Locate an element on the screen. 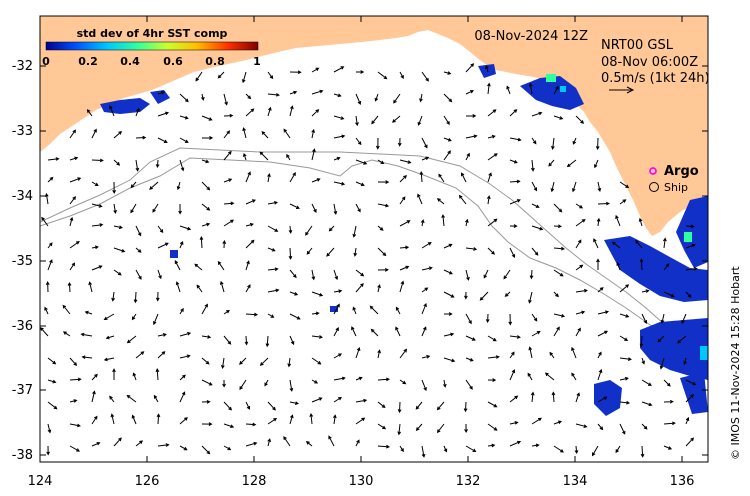 This screenshot has width=750, height=496. y-tick-label: -33 is located at coordinates (22, 131).